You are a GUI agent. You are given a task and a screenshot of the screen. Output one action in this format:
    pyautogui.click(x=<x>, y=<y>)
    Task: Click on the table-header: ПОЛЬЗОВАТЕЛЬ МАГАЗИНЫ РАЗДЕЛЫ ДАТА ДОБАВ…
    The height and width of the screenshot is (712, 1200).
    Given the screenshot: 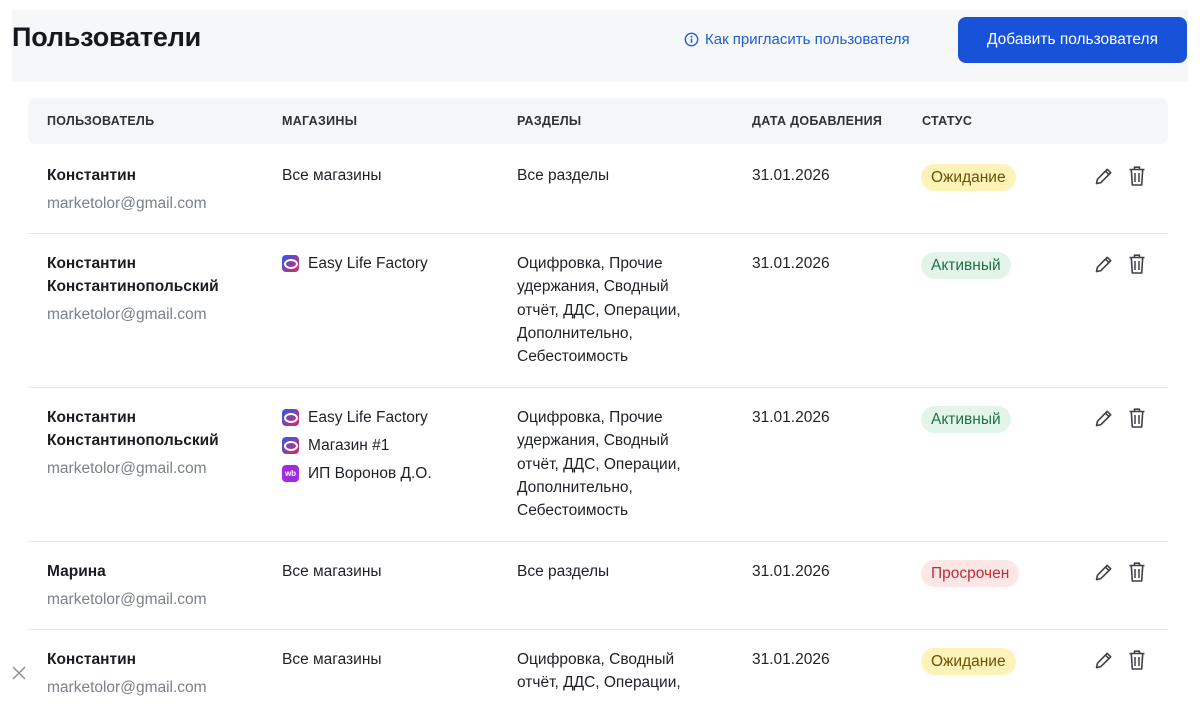 What is the action you would take?
    pyautogui.click(x=598, y=121)
    